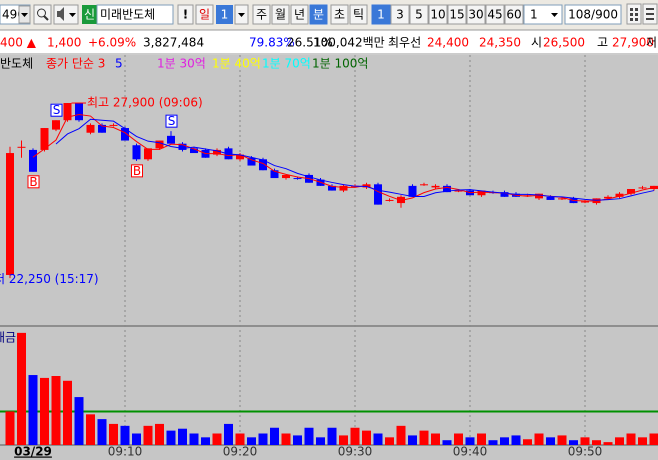 The image size is (658, 460). What do you see at coordinates (602, 43) in the screenshot?
I see `quote-item: 고` at bounding box center [602, 43].